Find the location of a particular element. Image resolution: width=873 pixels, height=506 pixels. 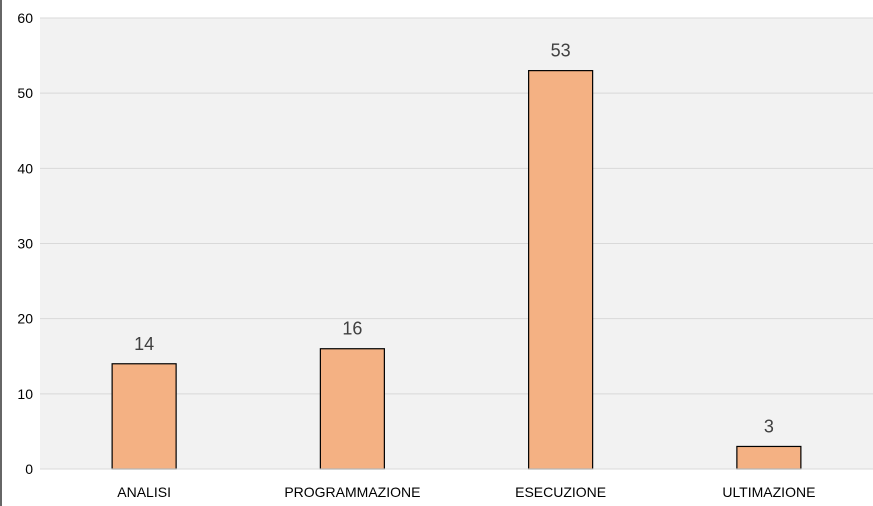

data-label: 14 is located at coordinates (144, 344).